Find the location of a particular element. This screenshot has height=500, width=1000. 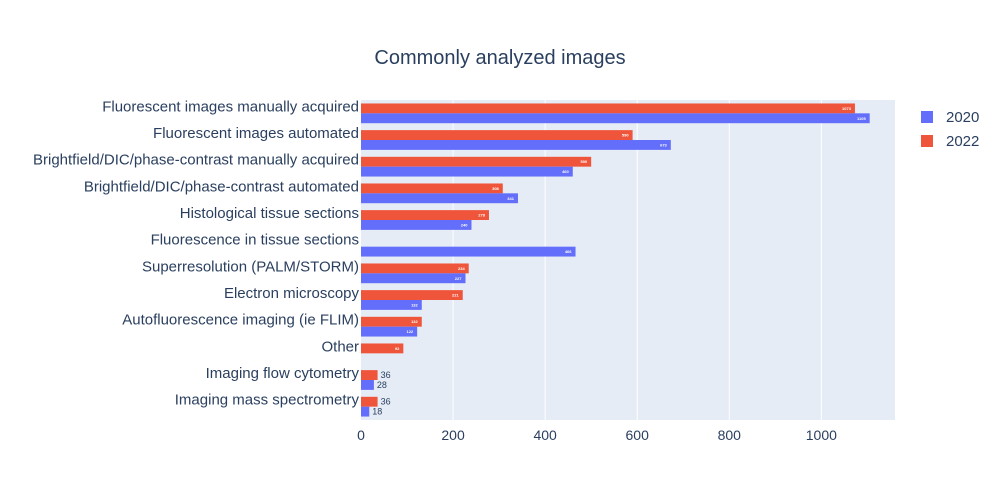

category-label: Superresolution (PALM/STORM) is located at coordinates (250, 266).